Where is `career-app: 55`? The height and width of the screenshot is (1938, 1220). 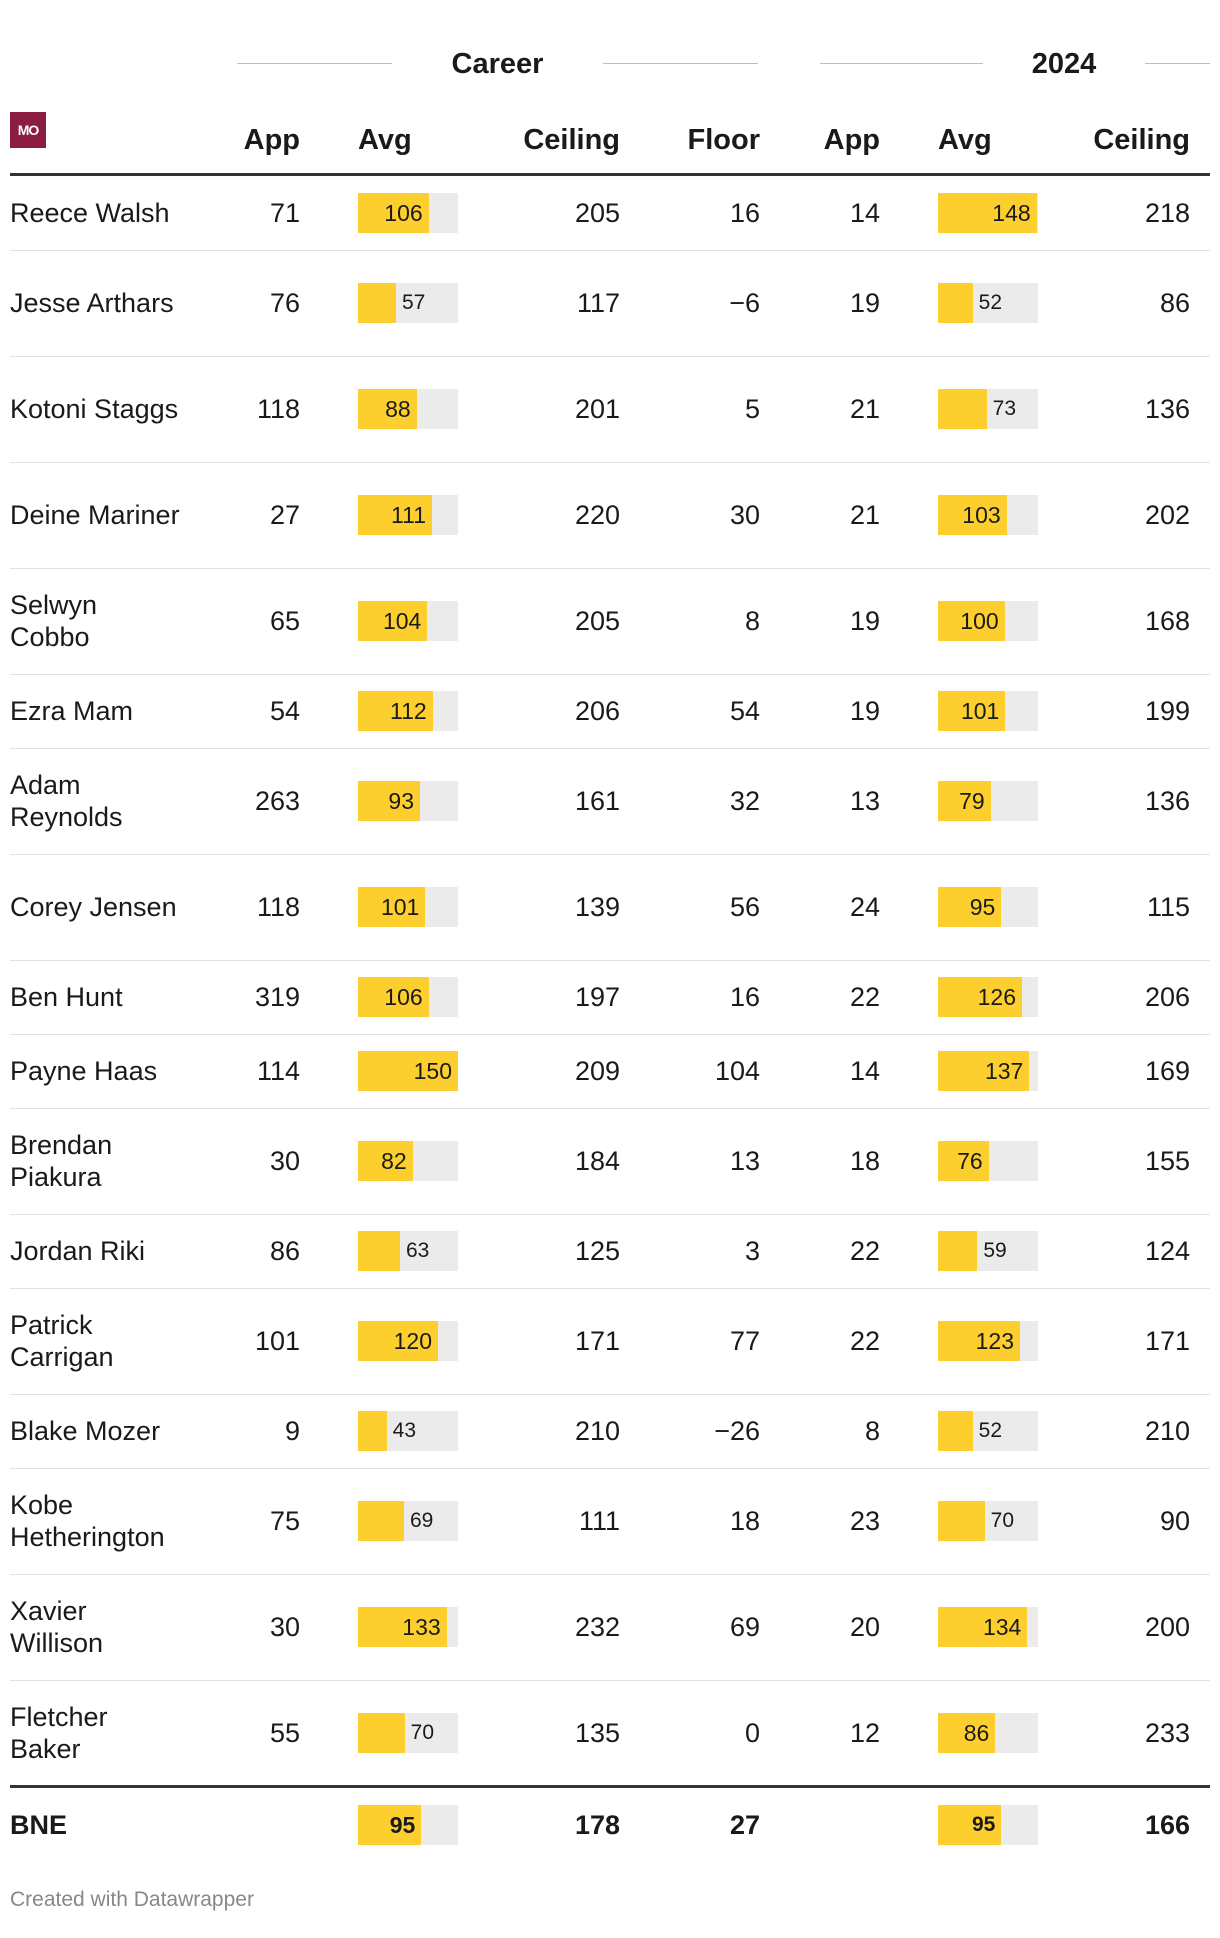 career-app: 55 is located at coordinates (284, 1732).